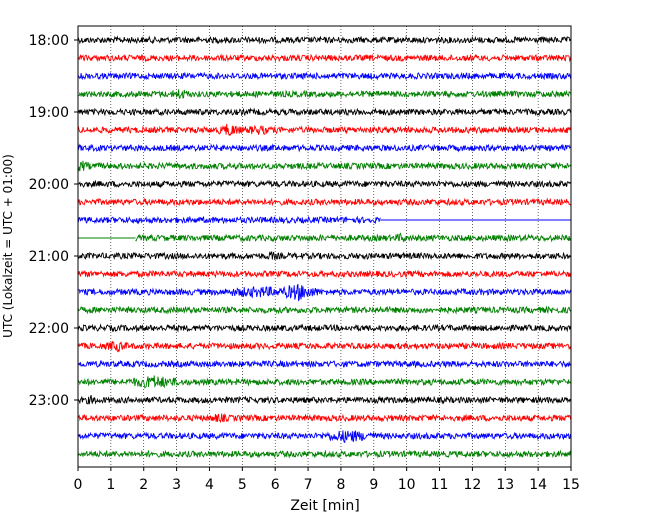 The image size is (650, 520). Describe the element at coordinates (340, 485) in the screenshot. I see `x-tick-label-8: 8` at that location.